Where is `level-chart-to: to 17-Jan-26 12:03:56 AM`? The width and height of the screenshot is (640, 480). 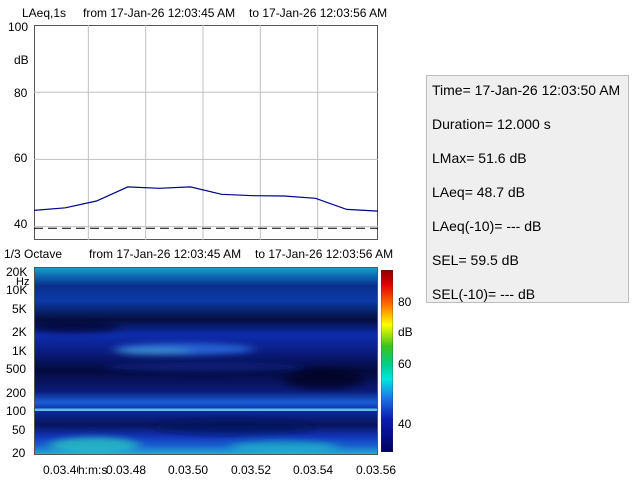
level-chart-to: to 17-Jan-26 12:03:56 AM is located at coordinates (318, 13).